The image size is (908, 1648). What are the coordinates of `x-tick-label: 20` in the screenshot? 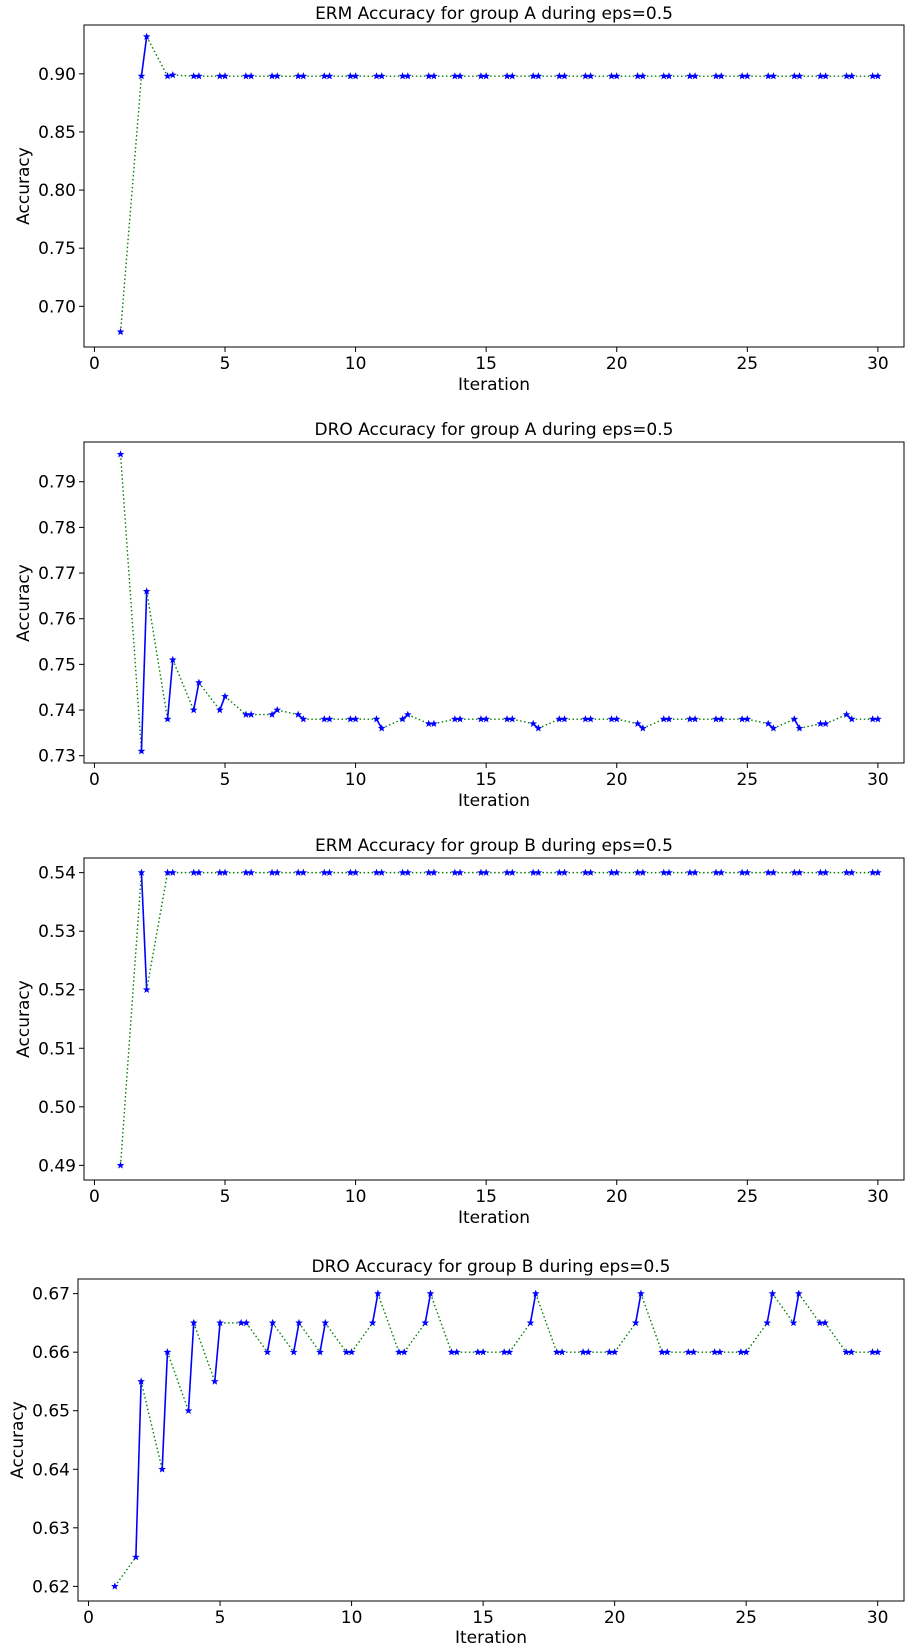 It's located at (617, 780).